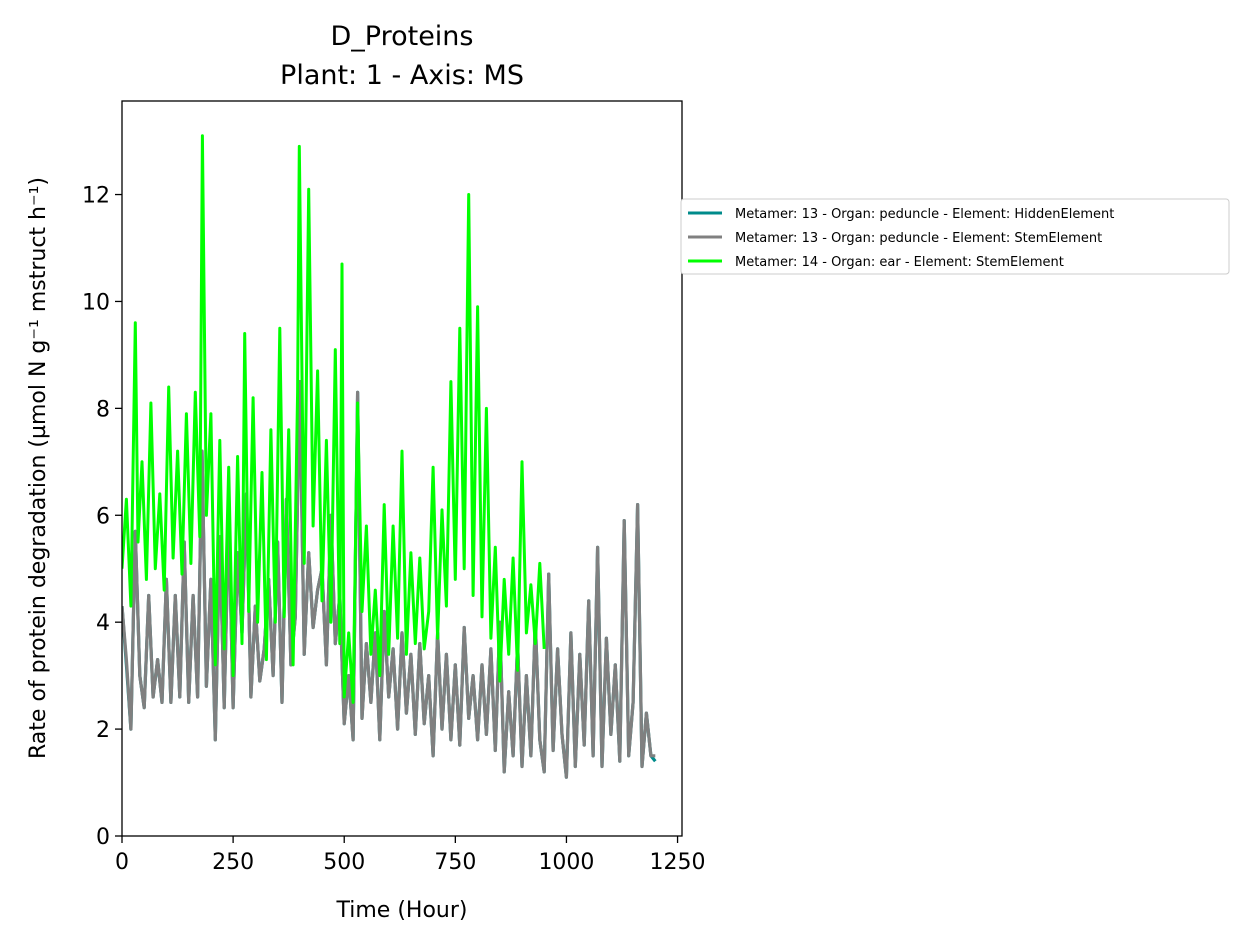  Describe the element at coordinates (233, 862) in the screenshot. I see `x-tick-label: 250` at that location.